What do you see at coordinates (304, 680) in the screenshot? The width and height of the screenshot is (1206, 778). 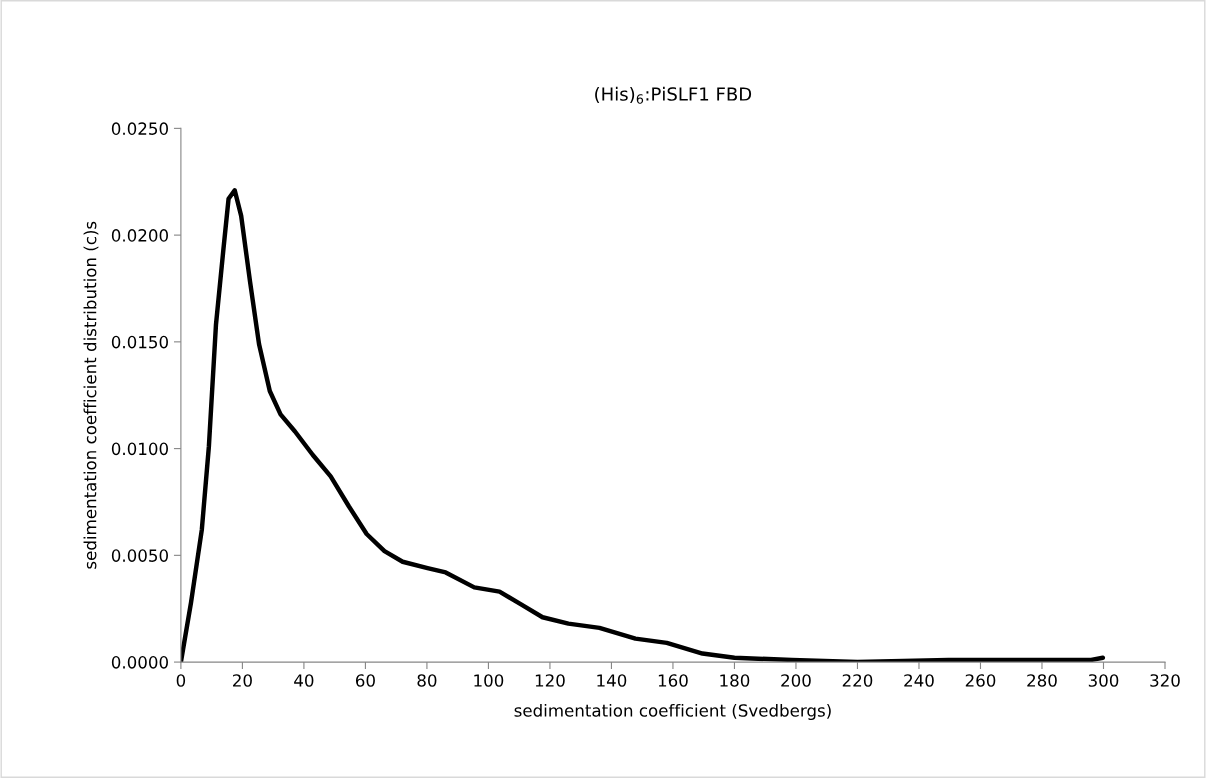 I see `x-tick-label: 40` at bounding box center [304, 680].